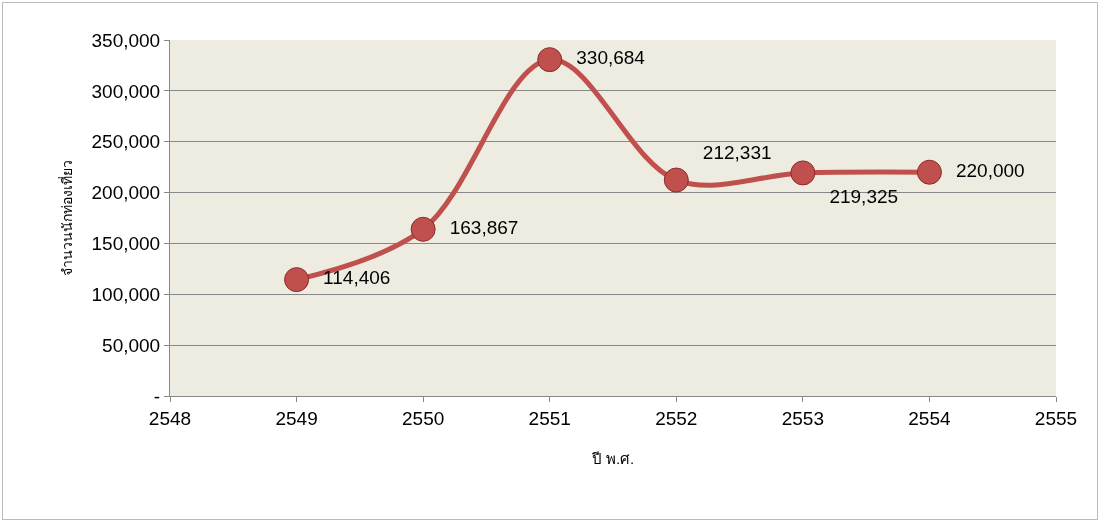 The image size is (1102, 524). I want to click on y-tick-label: -, so click(157, 396).